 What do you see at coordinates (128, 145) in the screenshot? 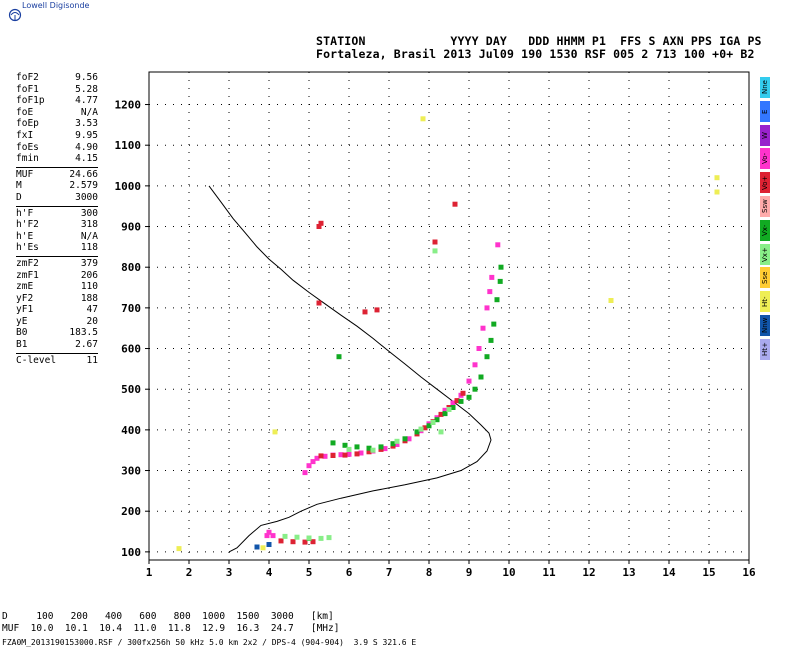
I see `y-tick-label: 1100` at bounding box center [128, 145].